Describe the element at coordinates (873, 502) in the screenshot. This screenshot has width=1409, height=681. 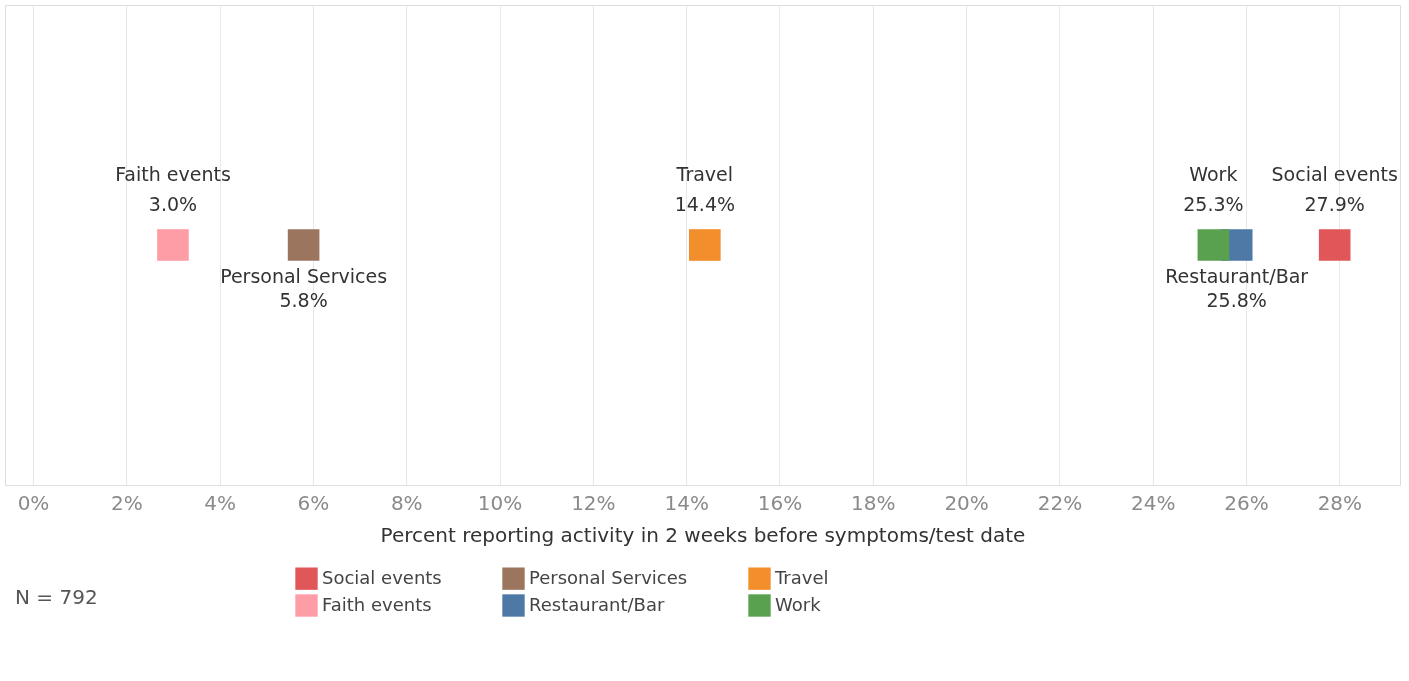
I see `x-tick-label: 18%` at that location.